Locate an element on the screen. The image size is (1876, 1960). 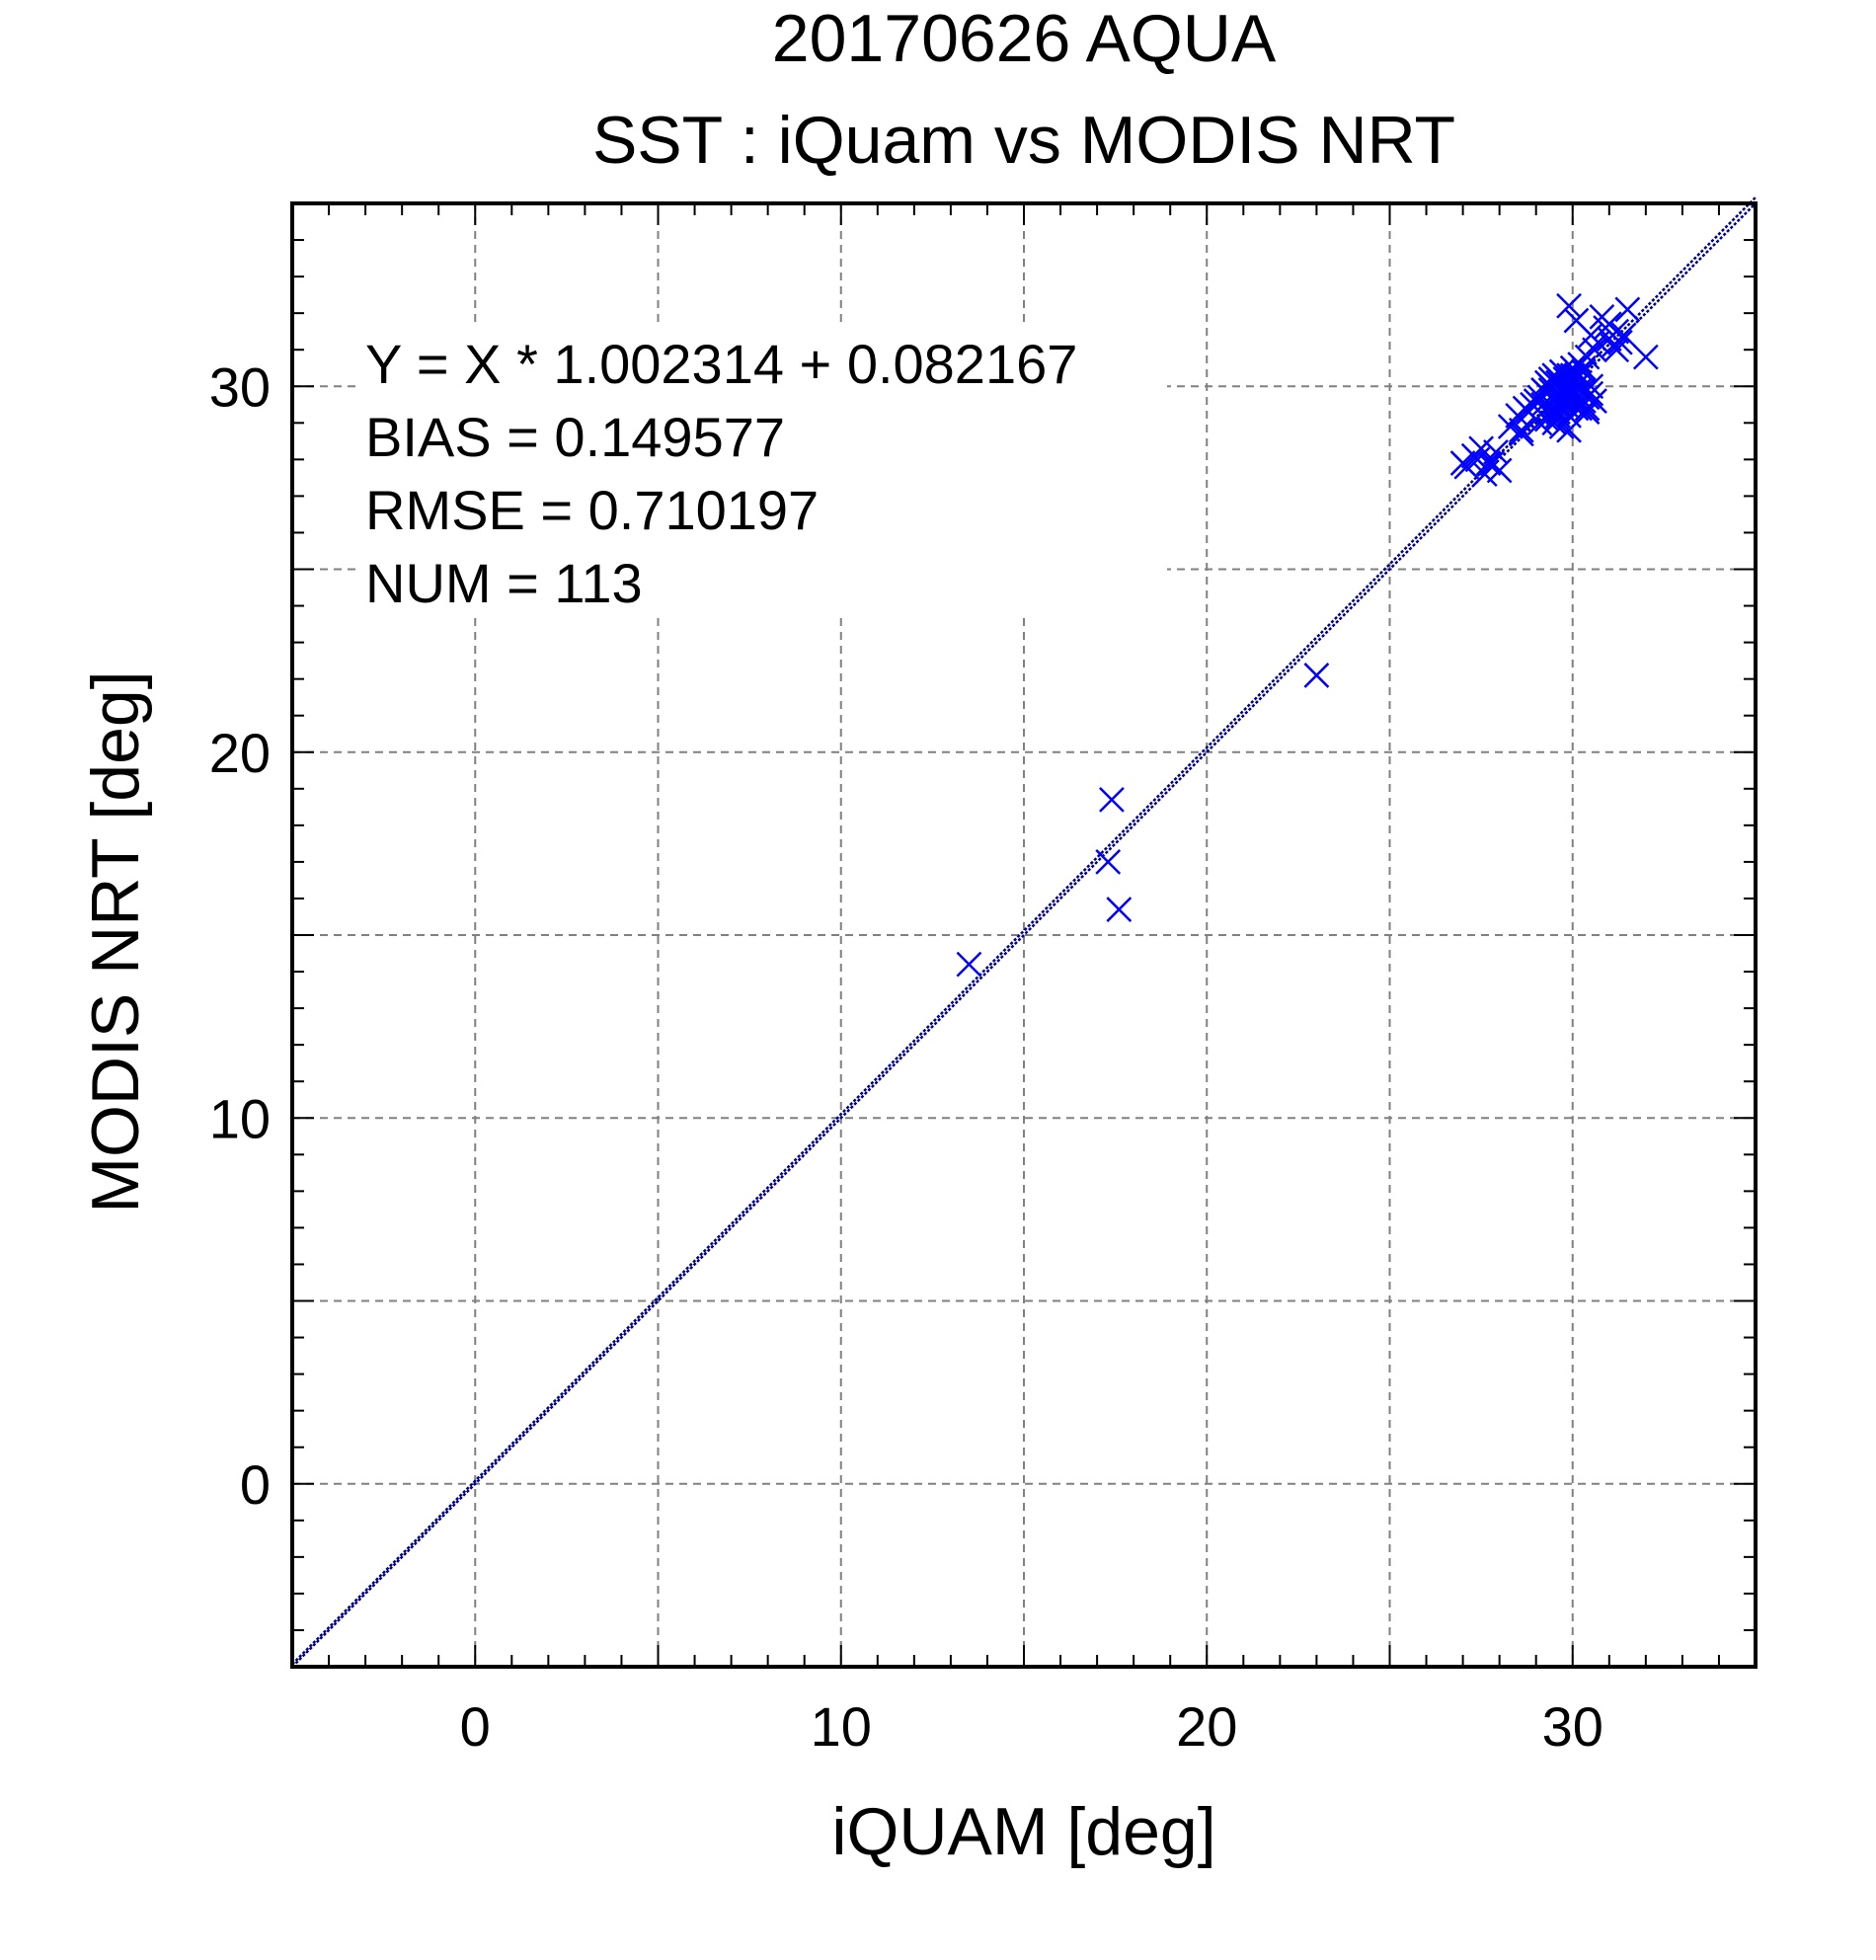
stats-num: NUM = 113 is located at coordinates (504, 583).